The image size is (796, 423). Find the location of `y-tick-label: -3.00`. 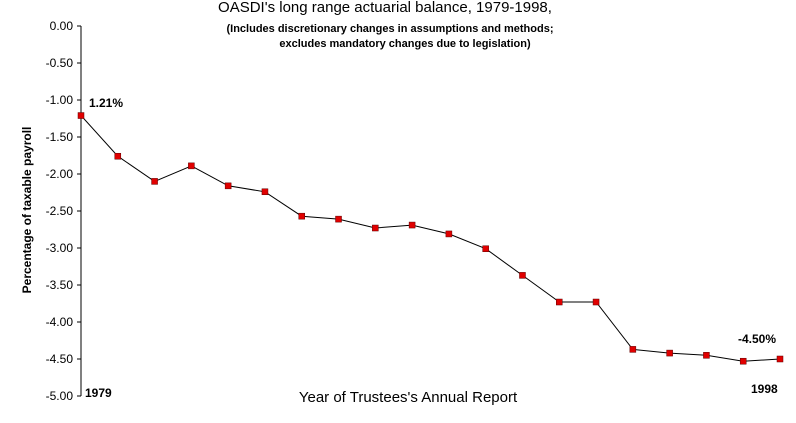

y-tick-label: -3.00 is located at coordinates (60, 248).